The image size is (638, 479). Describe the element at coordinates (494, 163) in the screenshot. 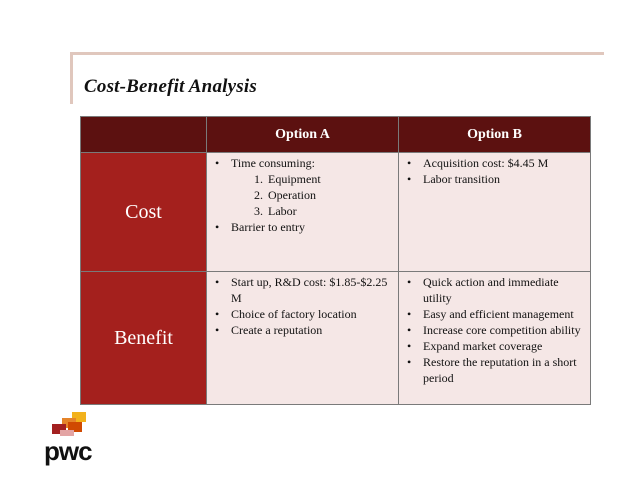

I see `list-item: Acquisition cost: $4.45 M` at that location.